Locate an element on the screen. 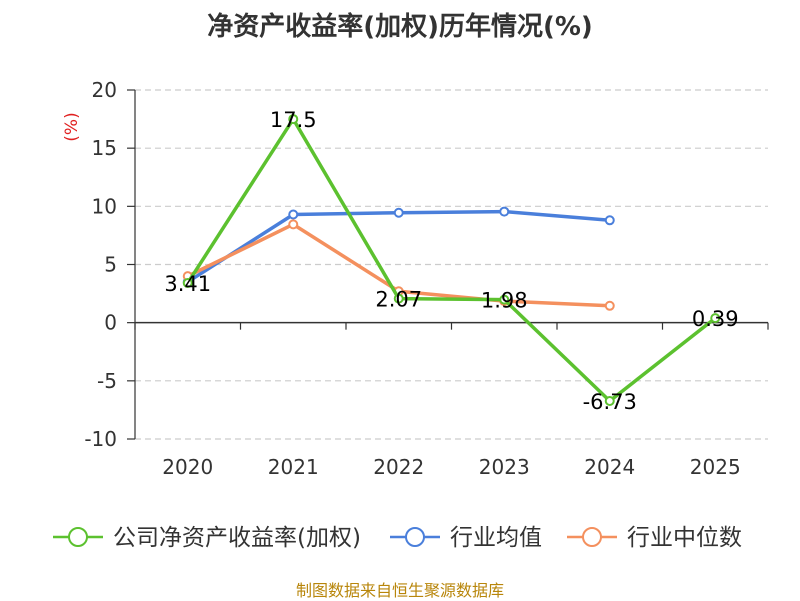  x-tick-label: 2024 is located at coordinates (609, 467).